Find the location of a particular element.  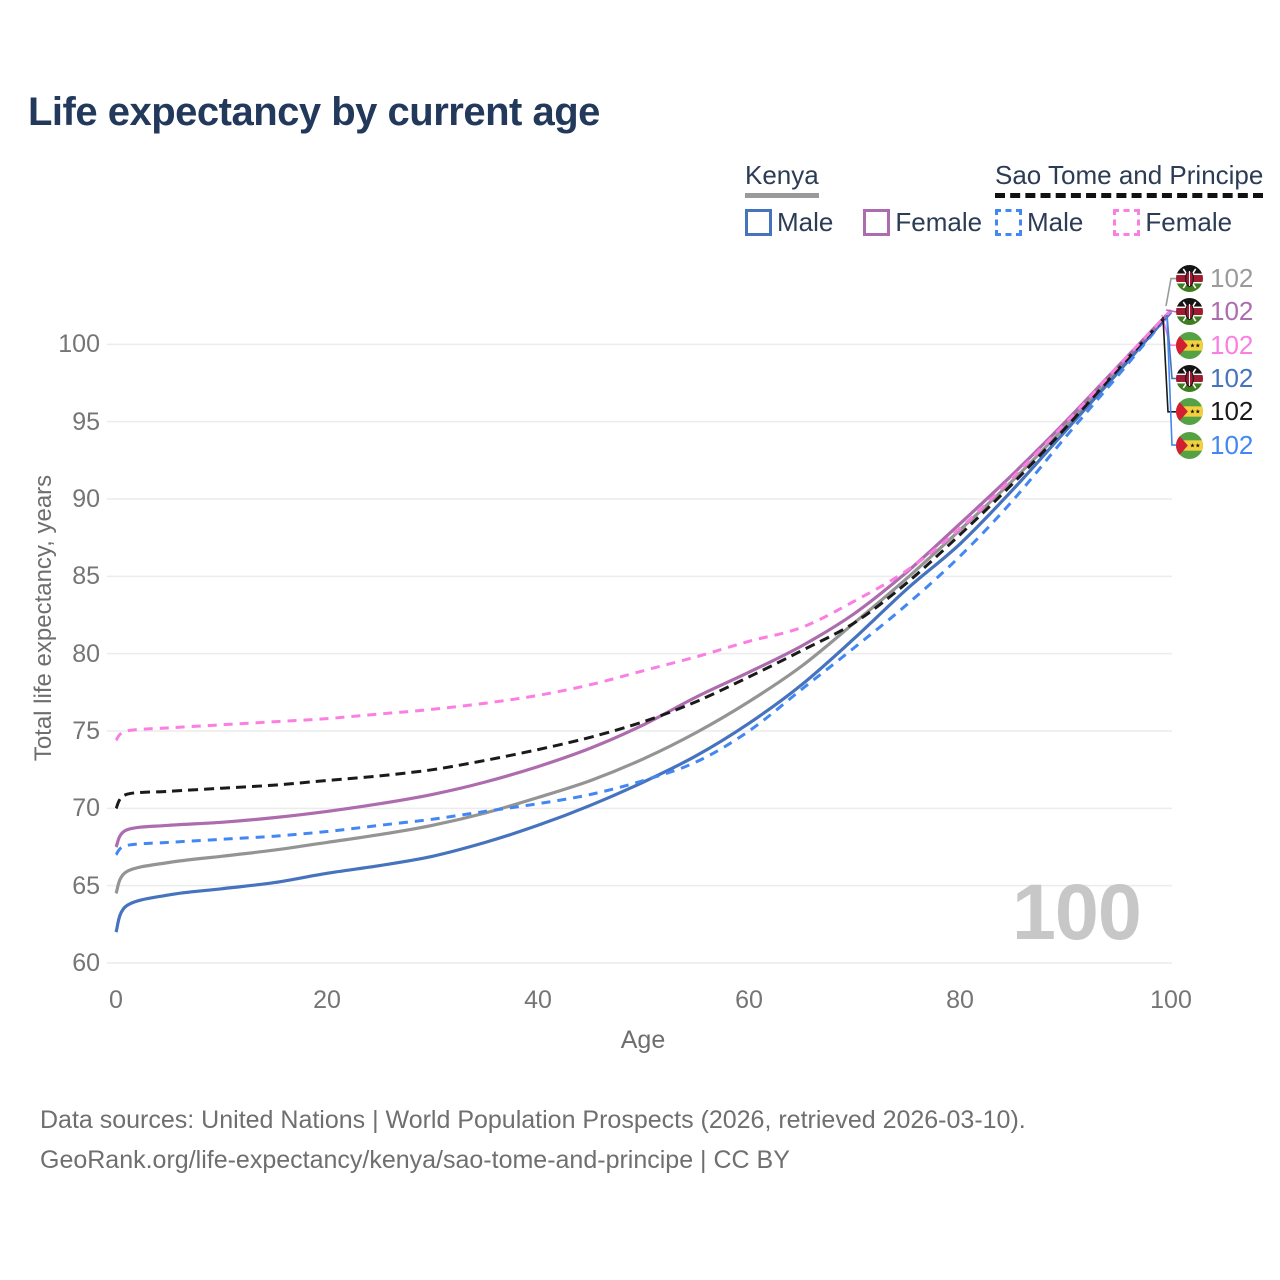

y-tick-95: 95 is located at coordinates (86, 421).